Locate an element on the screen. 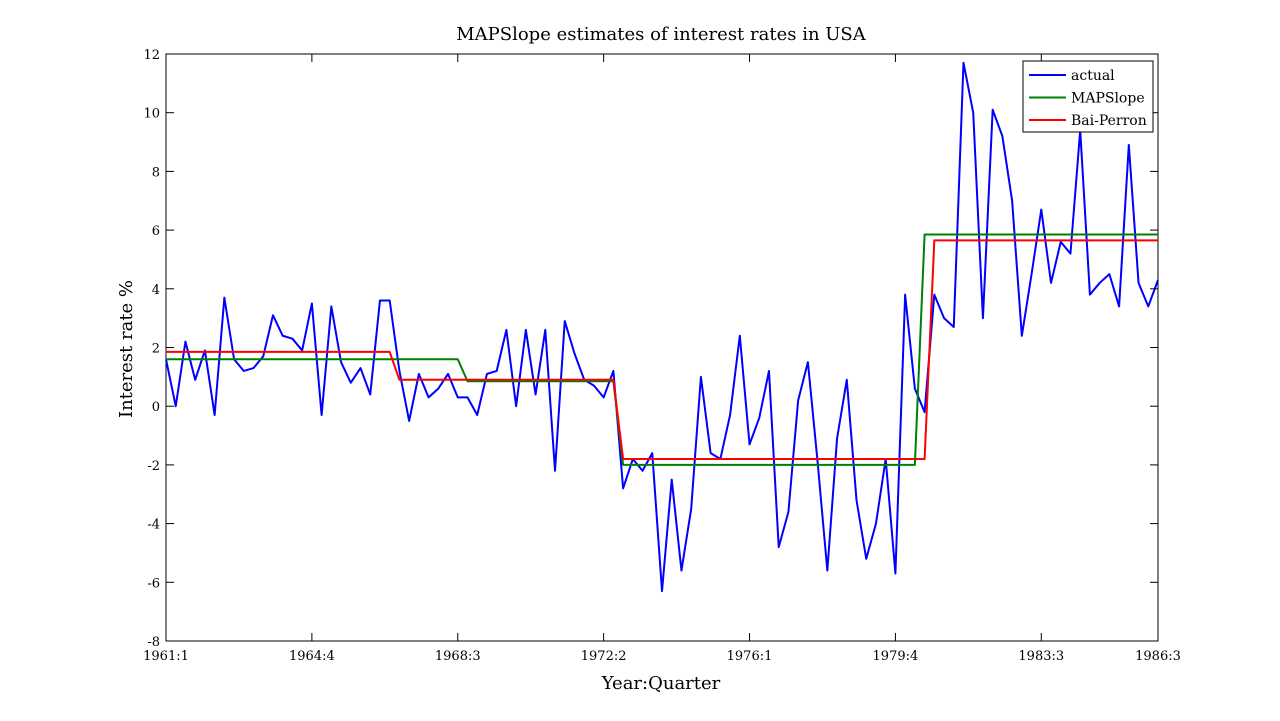 This screenshot has width=1280, height=721. y-axis-title: Interest rate % is located at coordinates (126, 349).